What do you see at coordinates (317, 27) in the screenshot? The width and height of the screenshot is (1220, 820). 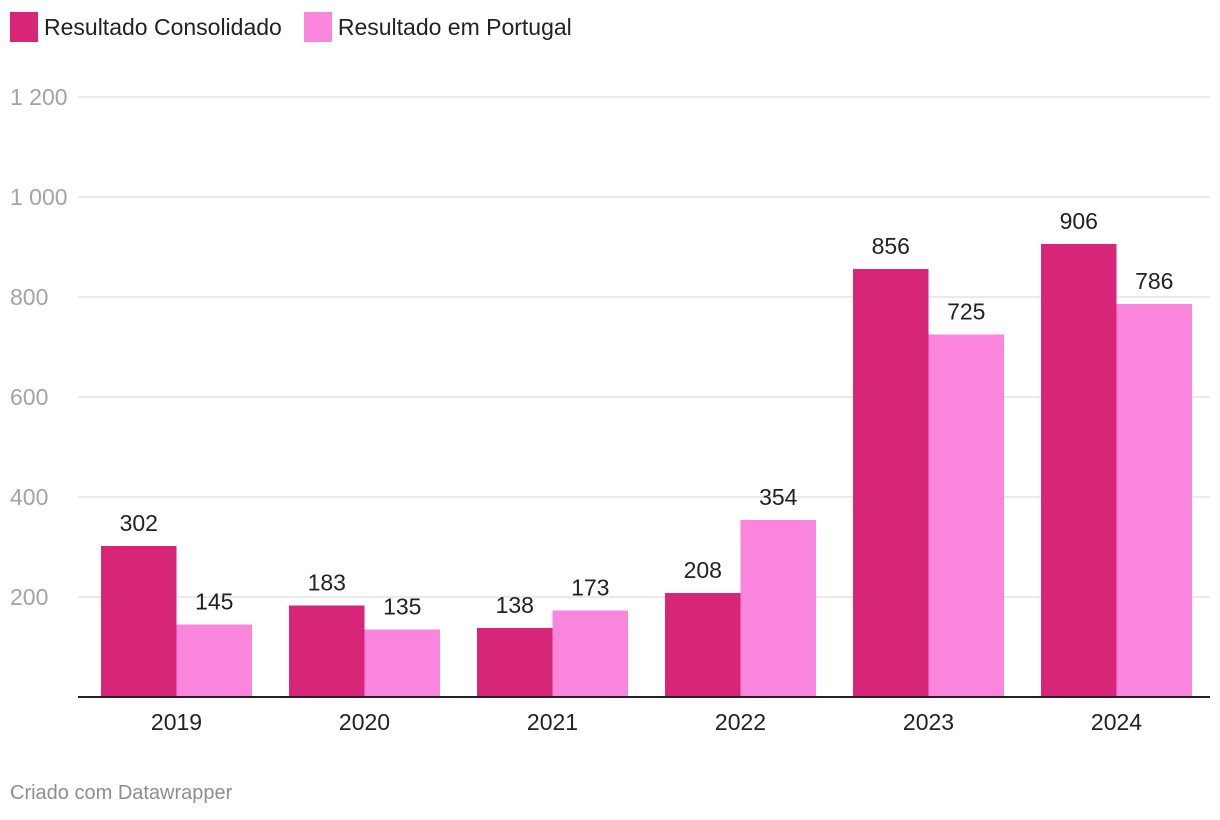 I see `legend-swatch-portugal` at bounding box center [317, 27].